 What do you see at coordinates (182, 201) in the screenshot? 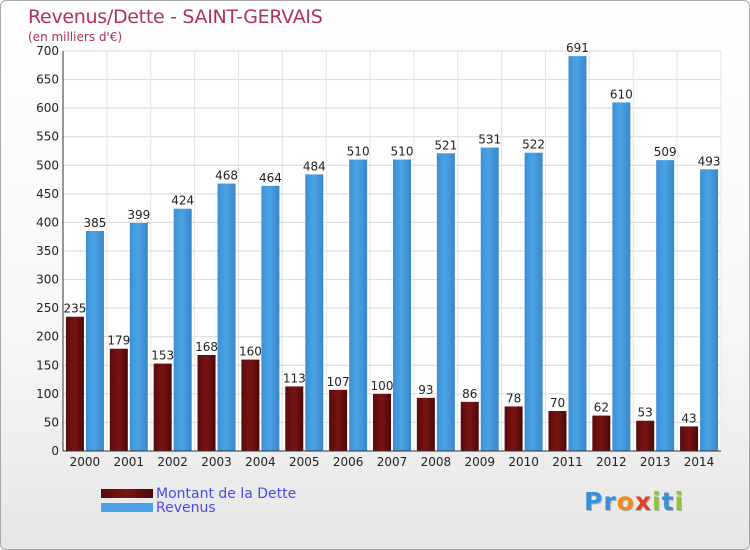
I see `data-label-revenus-2002: 424` at bounding box center [182, 201].